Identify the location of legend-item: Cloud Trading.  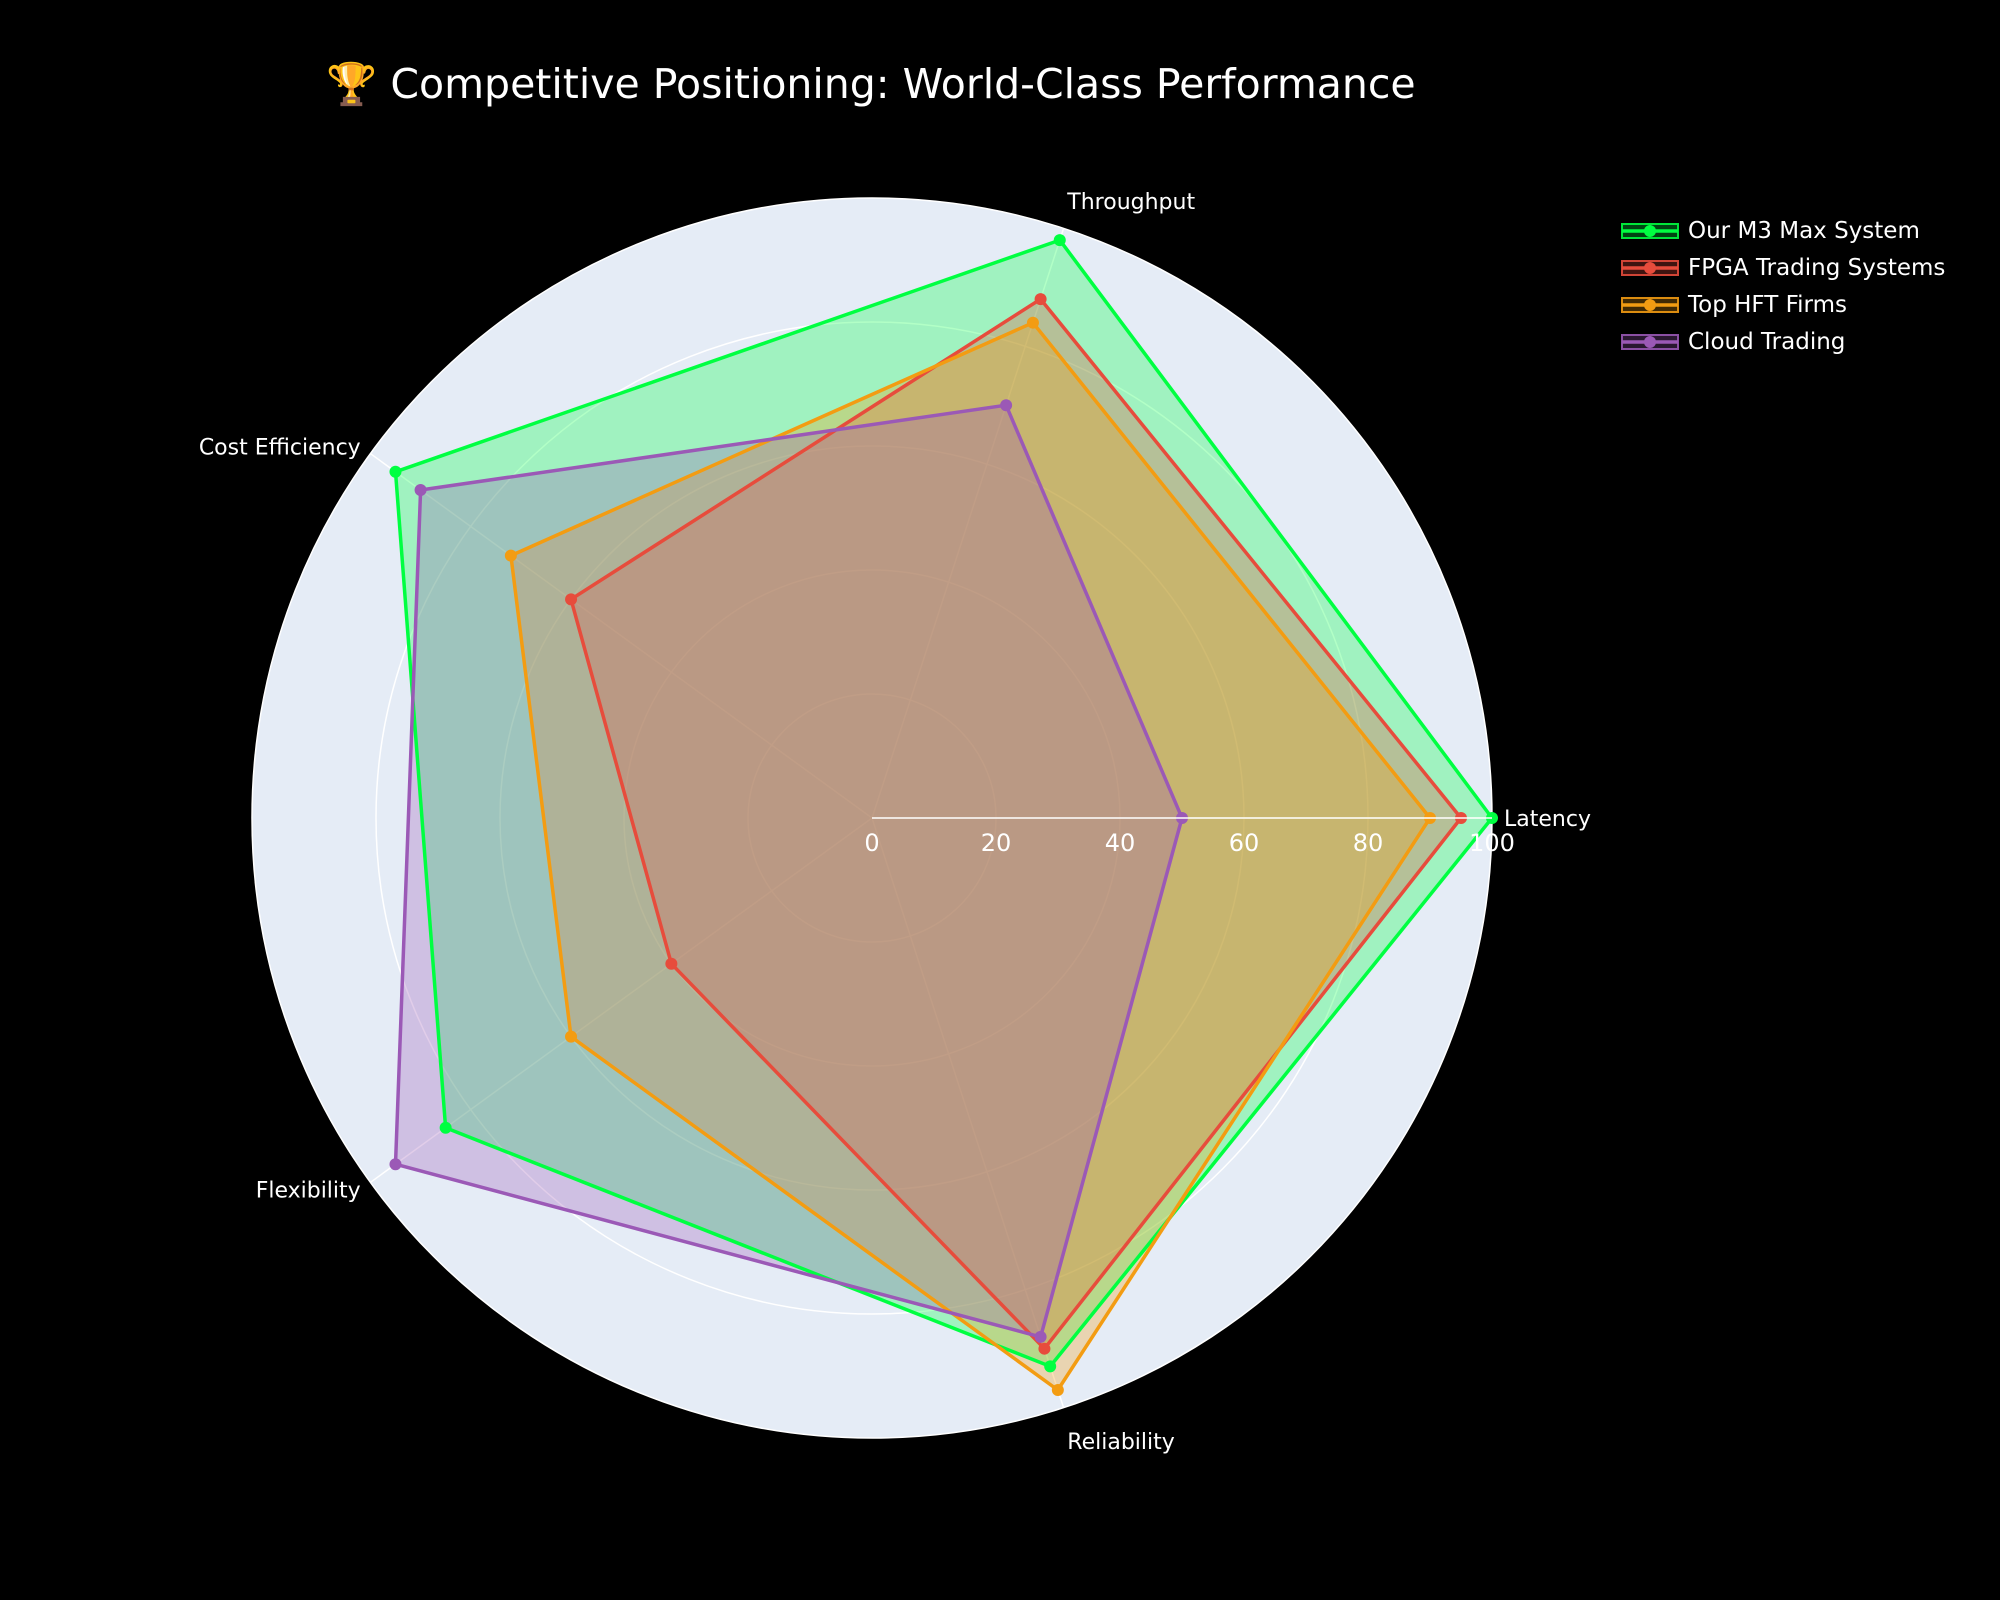
(1782, 341).